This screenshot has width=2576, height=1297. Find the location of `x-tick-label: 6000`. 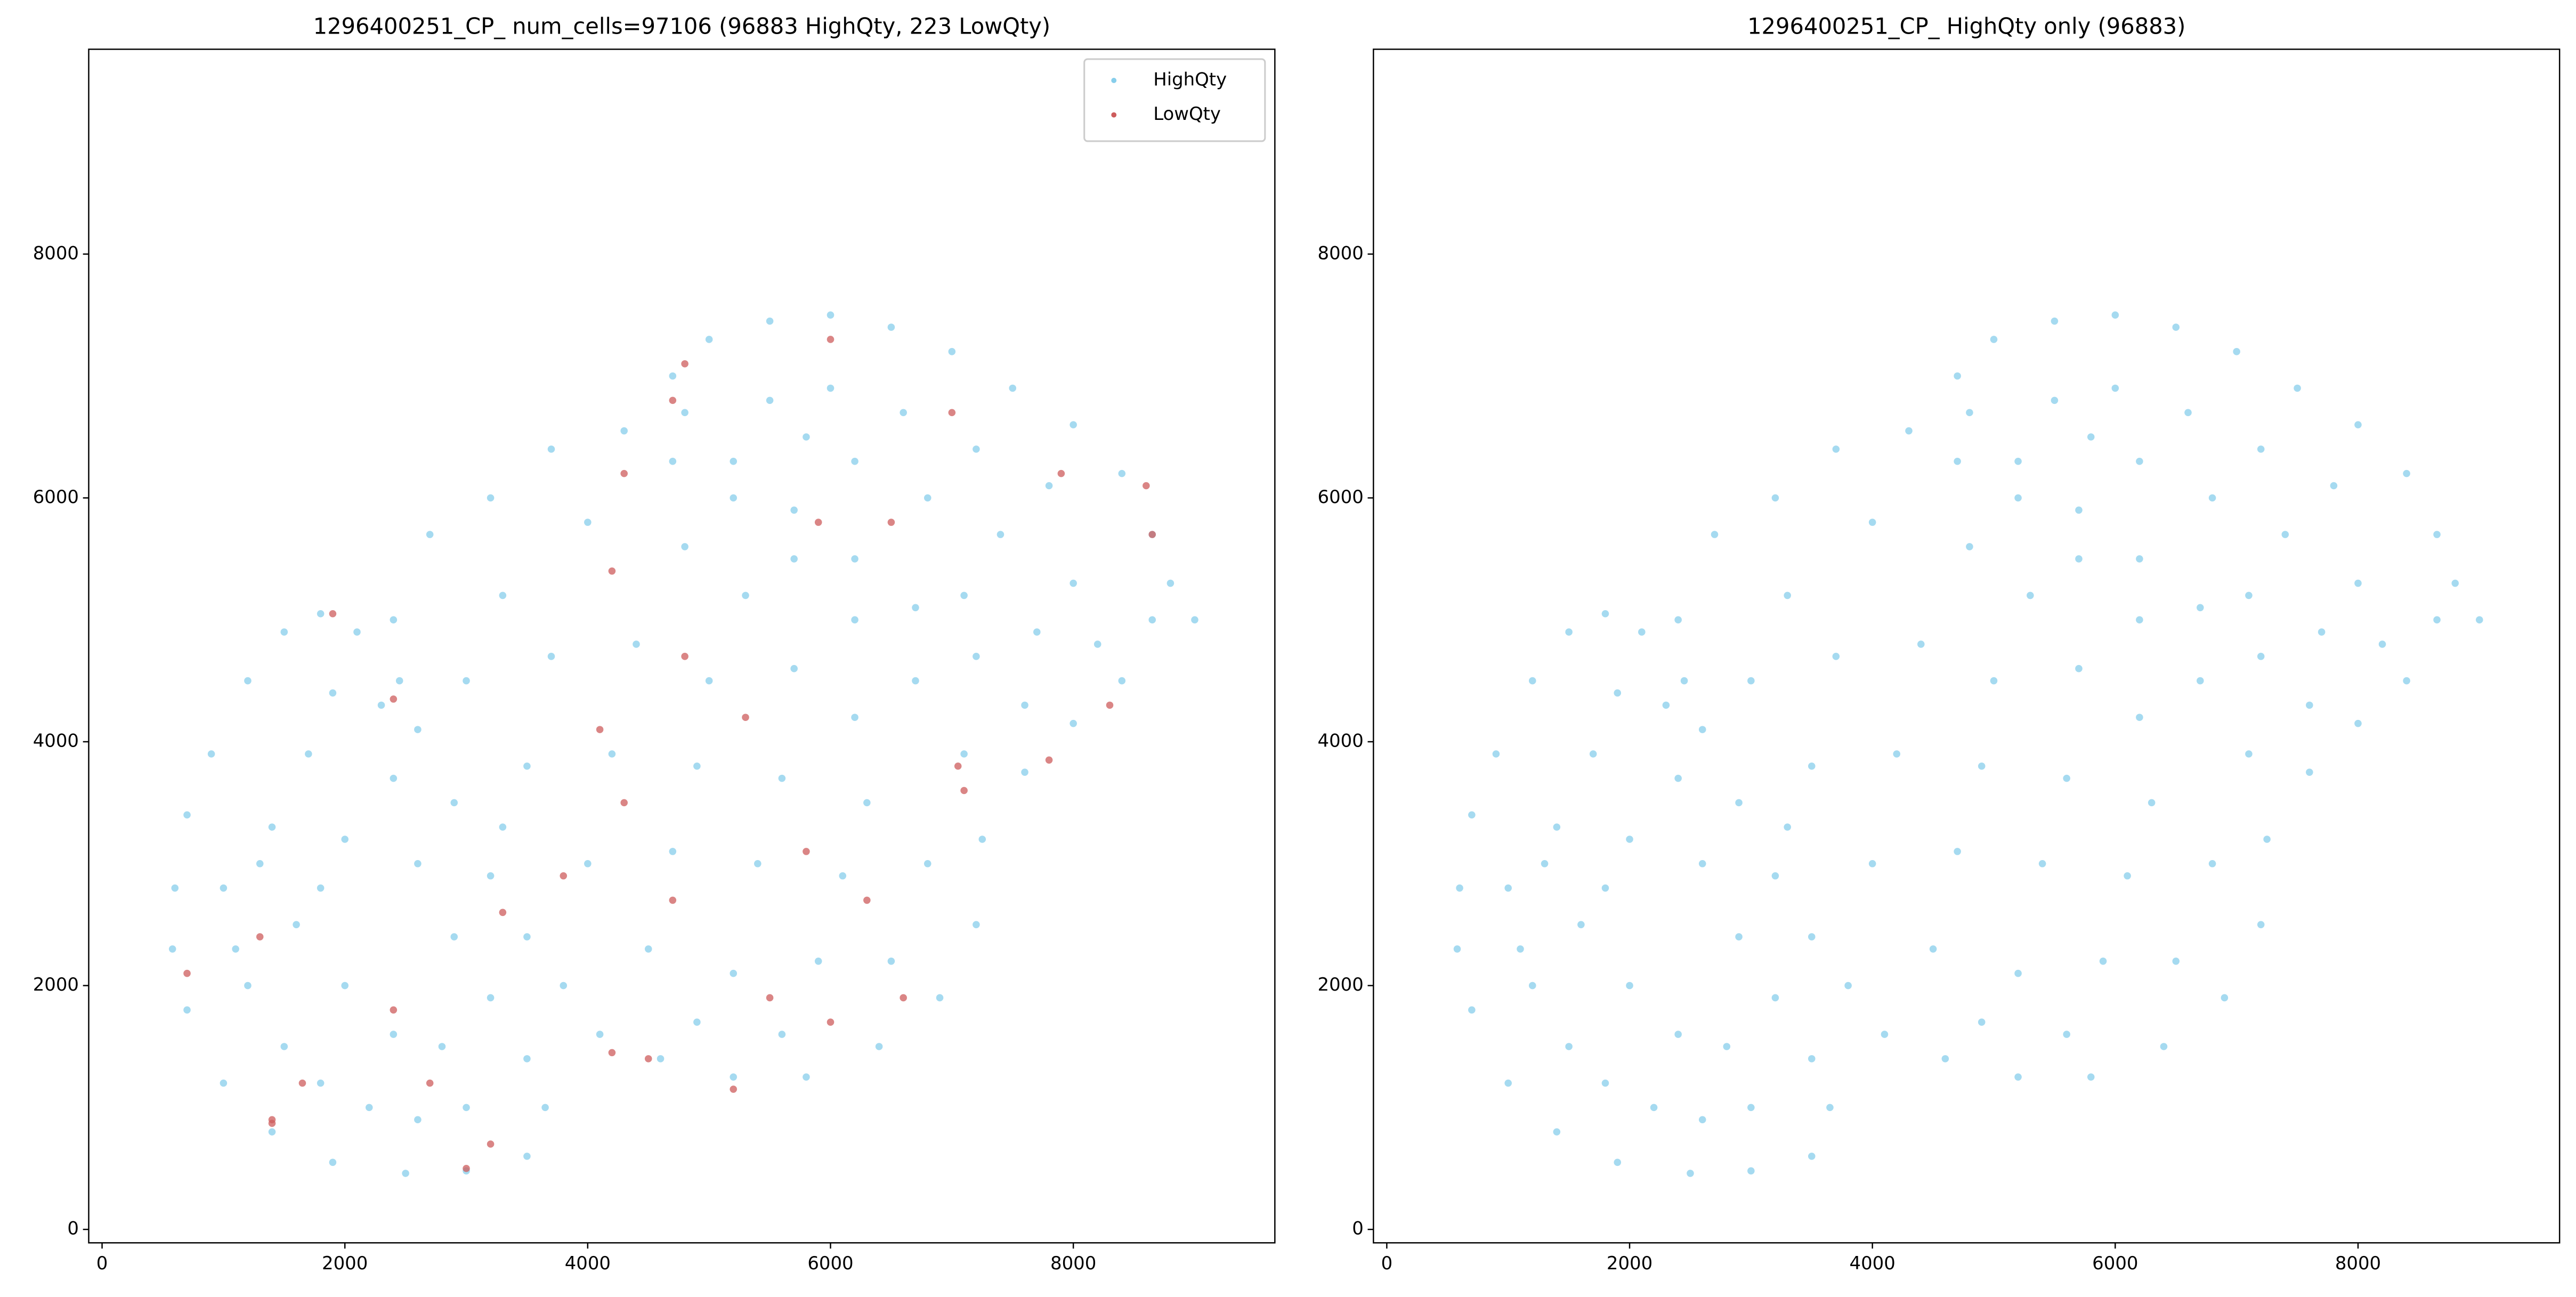

x-tick-label: 6000 is located at coordinates (830, 1263).